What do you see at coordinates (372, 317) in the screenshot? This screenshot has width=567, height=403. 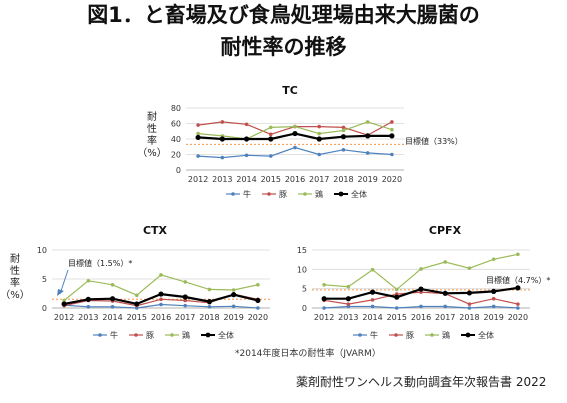 I see `cpfx-x-tick-label: 2014` at bounding box center [372, 317].